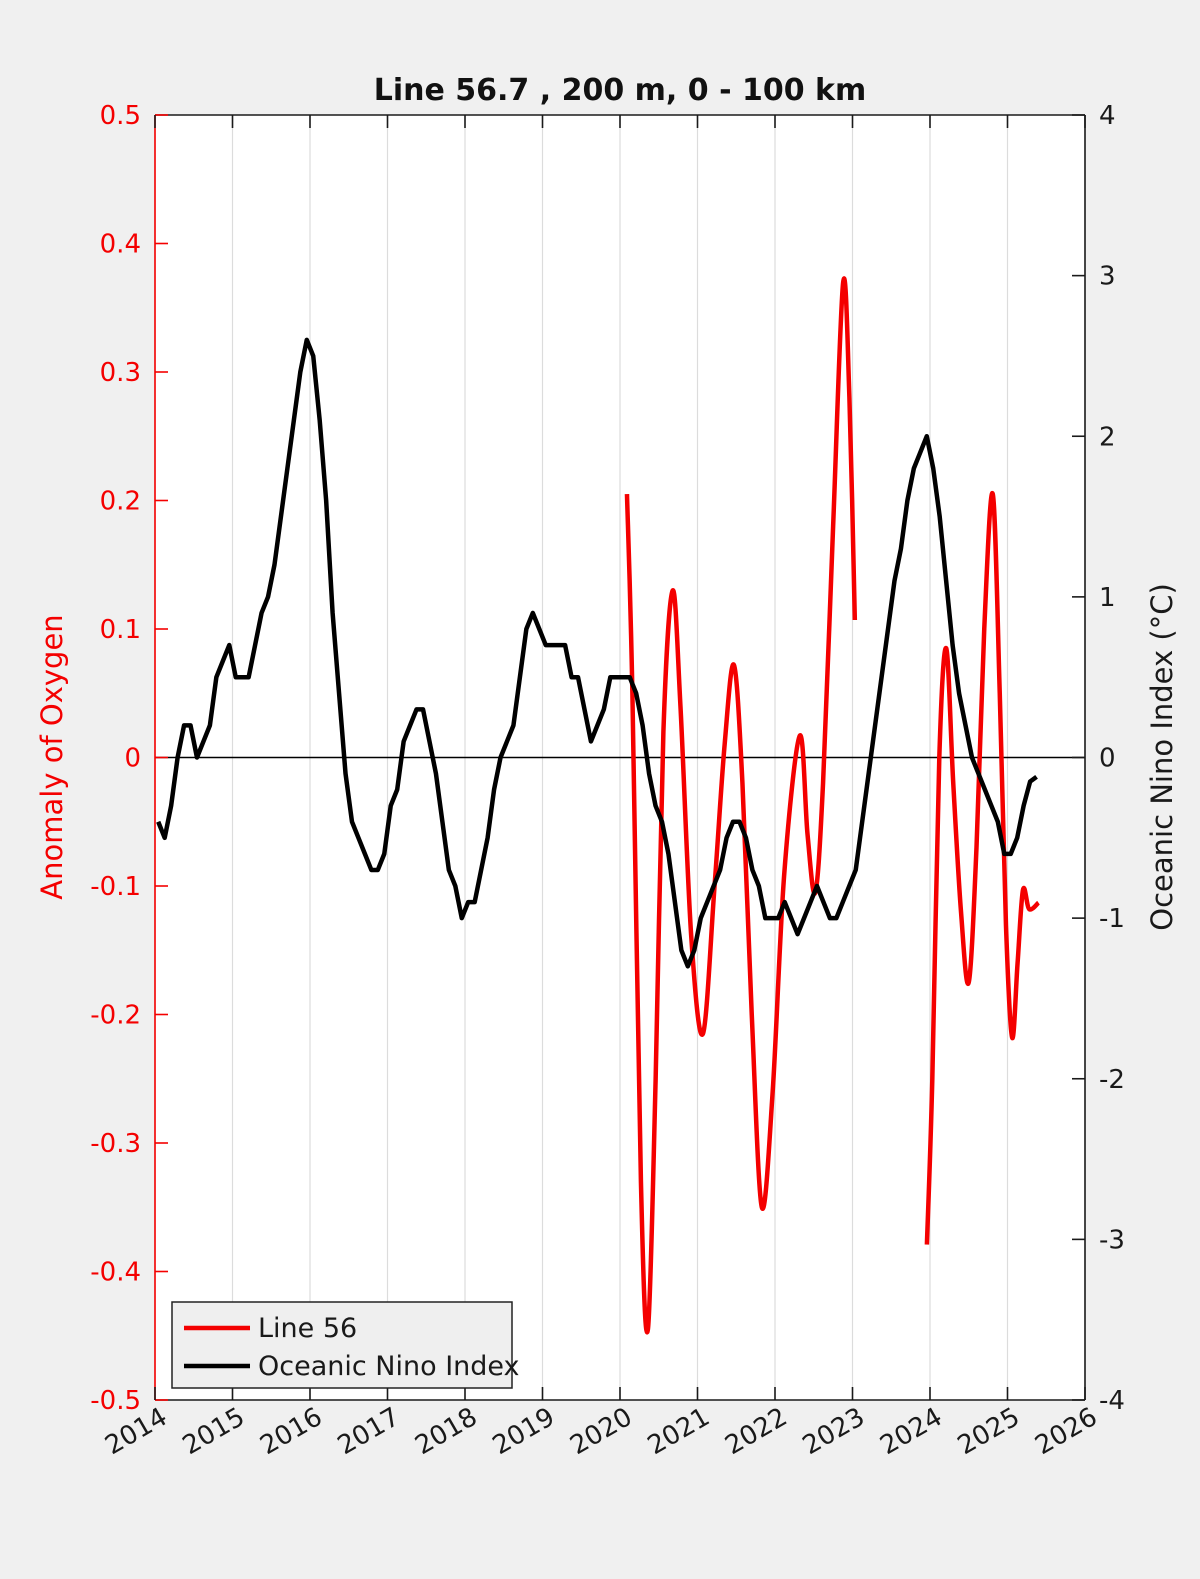 The image size is (1200, 1579). What do you see at coordinates (115, 1144) in the screenshot?
I see `left-tick-label: -0.3` at bounding box center [115, 1144].